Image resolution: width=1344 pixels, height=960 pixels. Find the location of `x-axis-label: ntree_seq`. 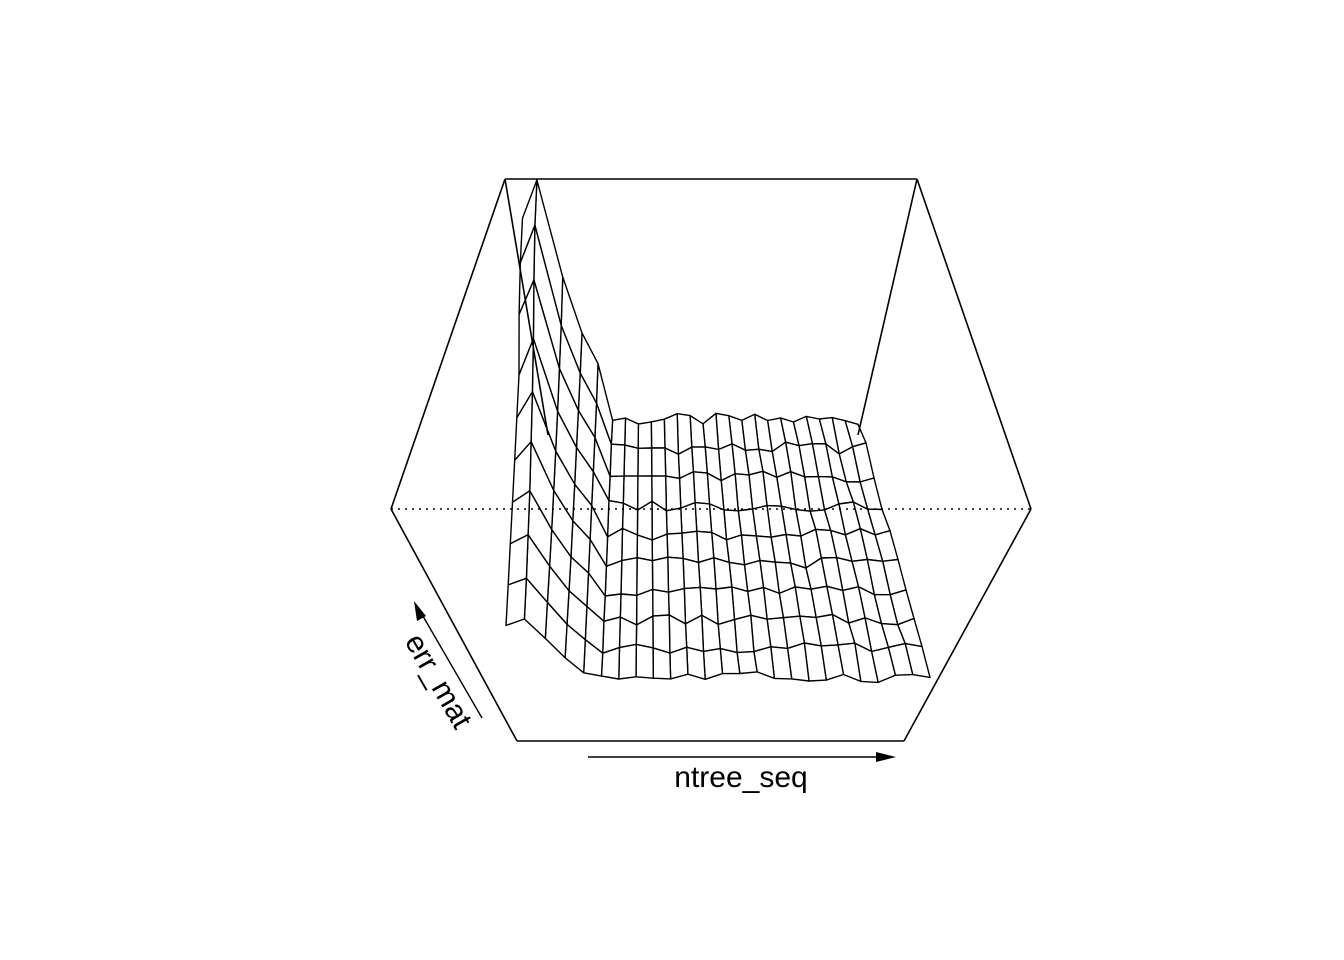

x-axis-label: ntree_seq is located at coordinates (740, 777).